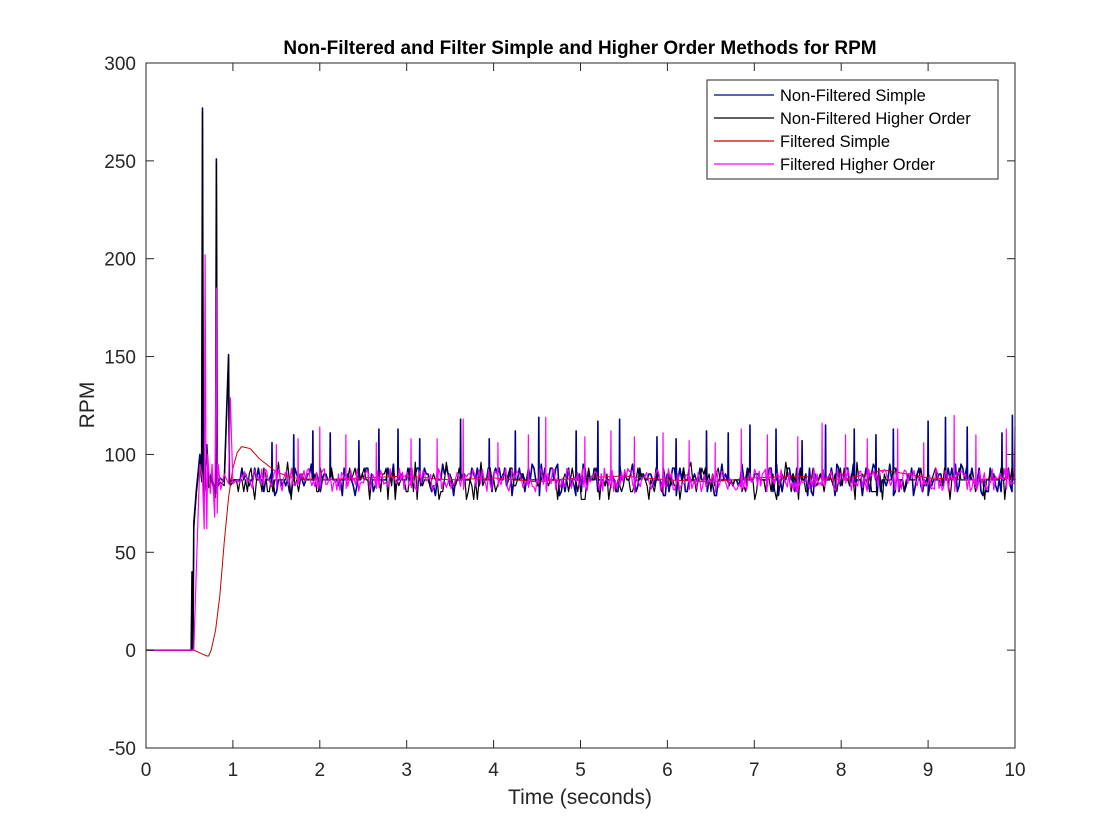  What do you see at coordinates (120, 64) in the screenshot?
I see `y-tick-label: 300` at bounding box center [120, 64].